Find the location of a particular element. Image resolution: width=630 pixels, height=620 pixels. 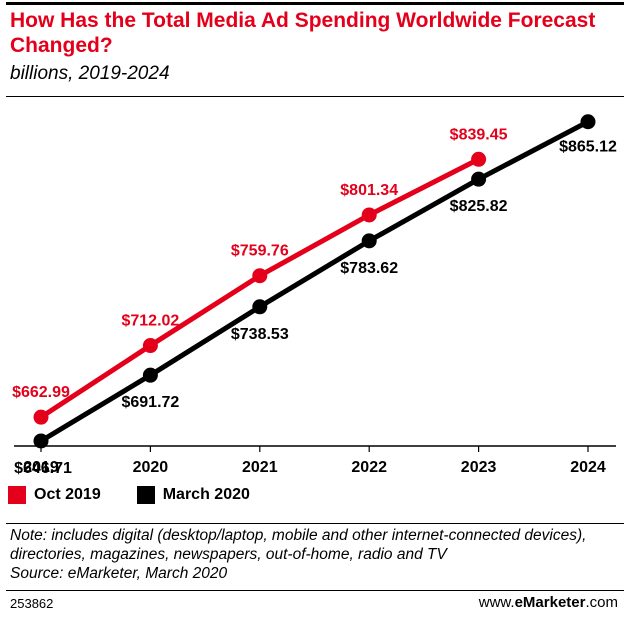

x-tick-label-2019: 2019 is located at coordinates (41, 467).